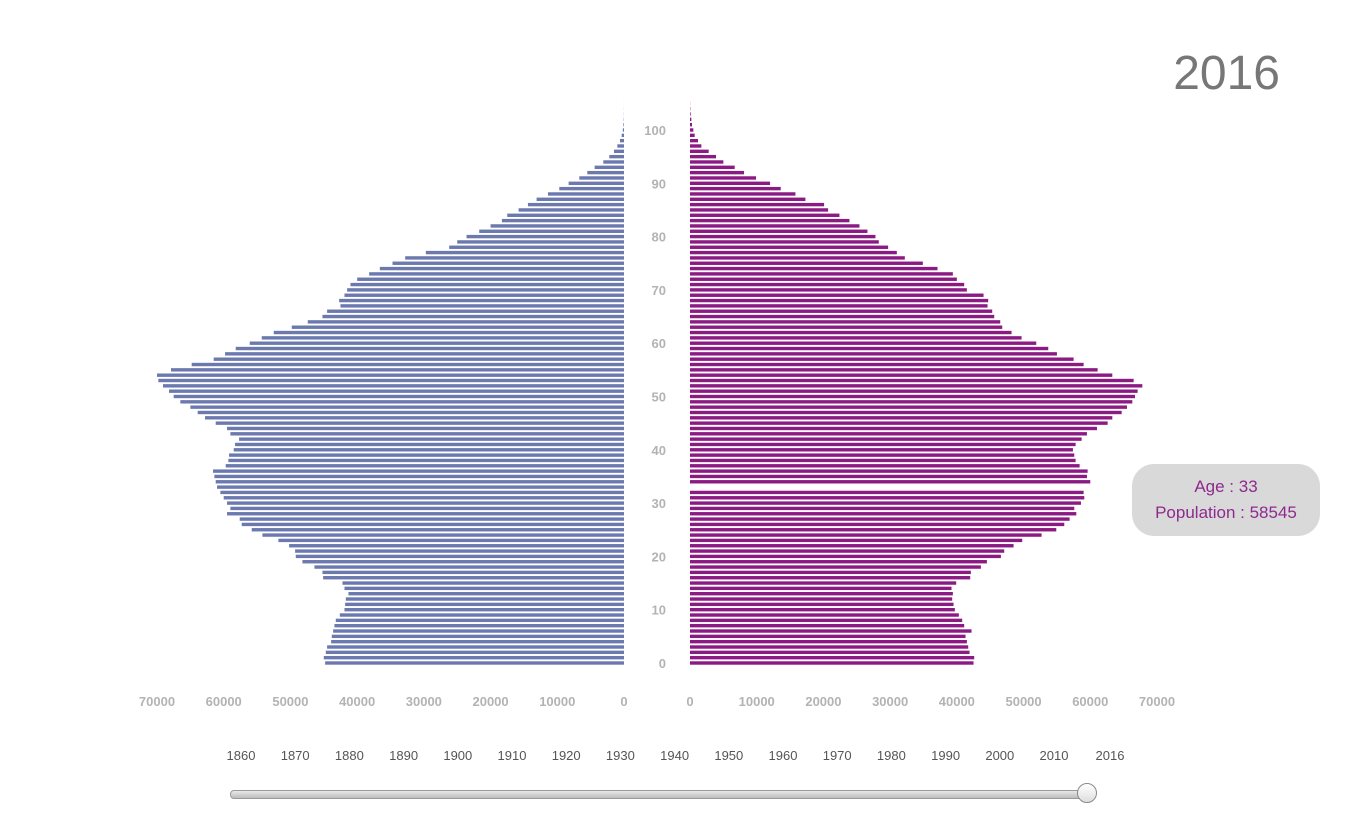  Describe the element at coordinates (512, 755) in the screenshot. I see `timeline-label-1910: 1910` at that location.